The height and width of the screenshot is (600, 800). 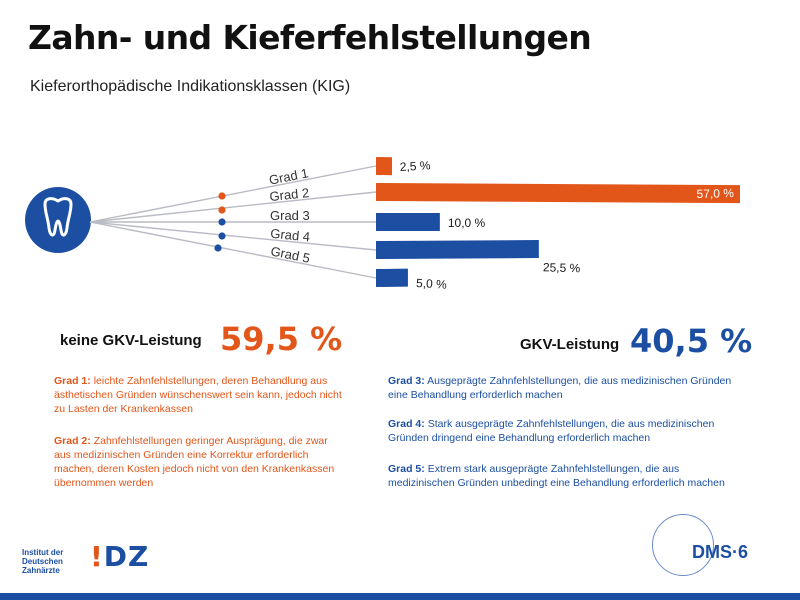 I want to click on value-label: 10,0 %, so click(x=467, y=223).